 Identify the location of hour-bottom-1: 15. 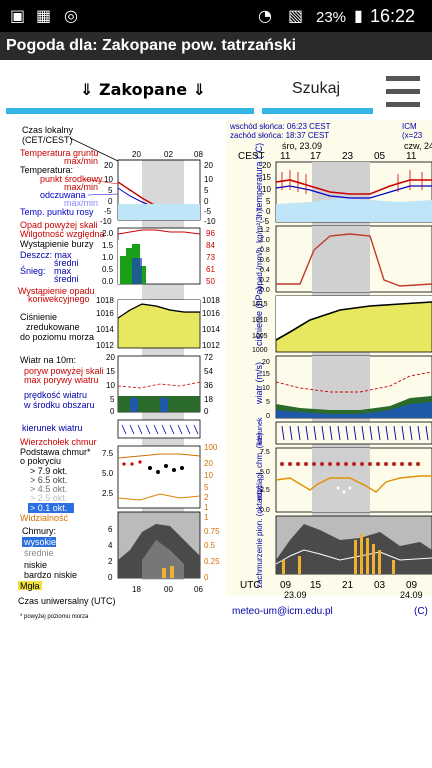
(316, 585).